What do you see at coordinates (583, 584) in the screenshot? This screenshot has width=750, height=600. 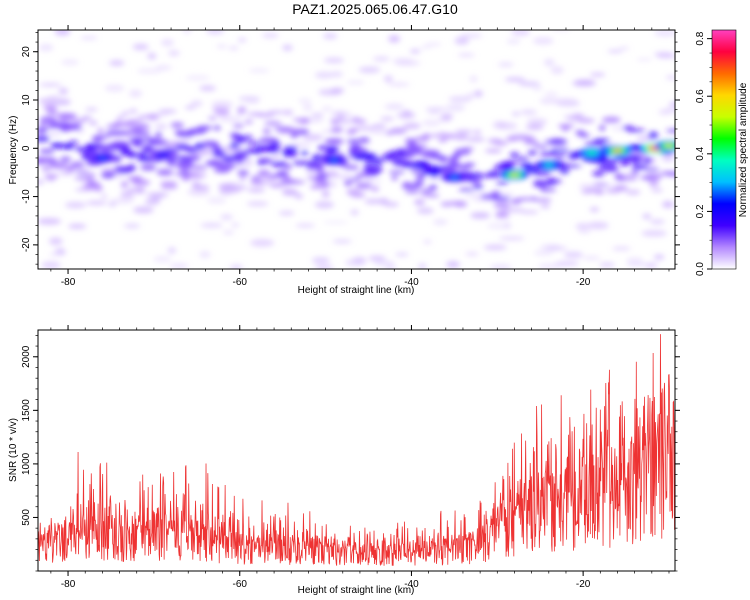 I see `x-tick-label: -20` at bounding box center [583, 584].